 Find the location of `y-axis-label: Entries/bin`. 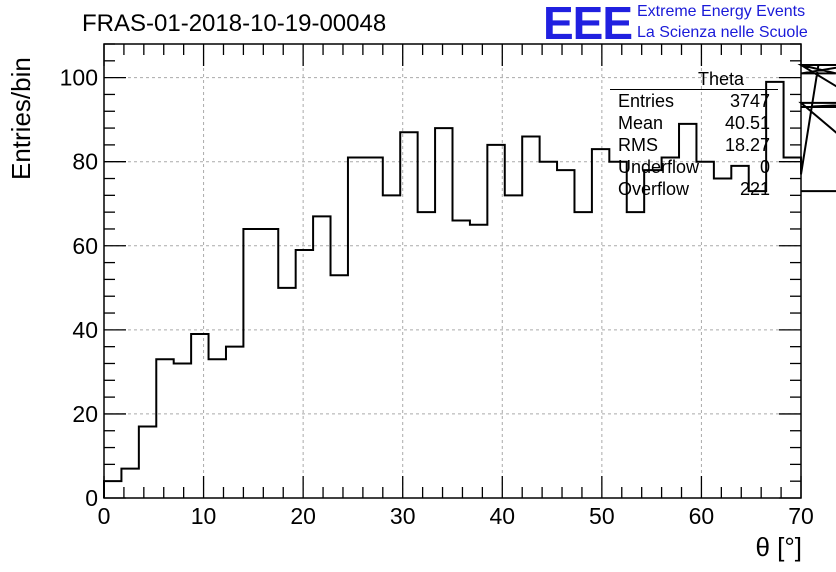

y-axis-label: Entries/bin is located at coordinates (21, 118).